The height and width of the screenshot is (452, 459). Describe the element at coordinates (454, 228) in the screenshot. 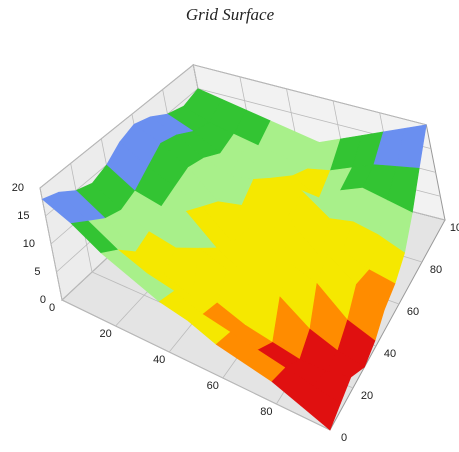

I see `y-tick-label: 100` at that location.